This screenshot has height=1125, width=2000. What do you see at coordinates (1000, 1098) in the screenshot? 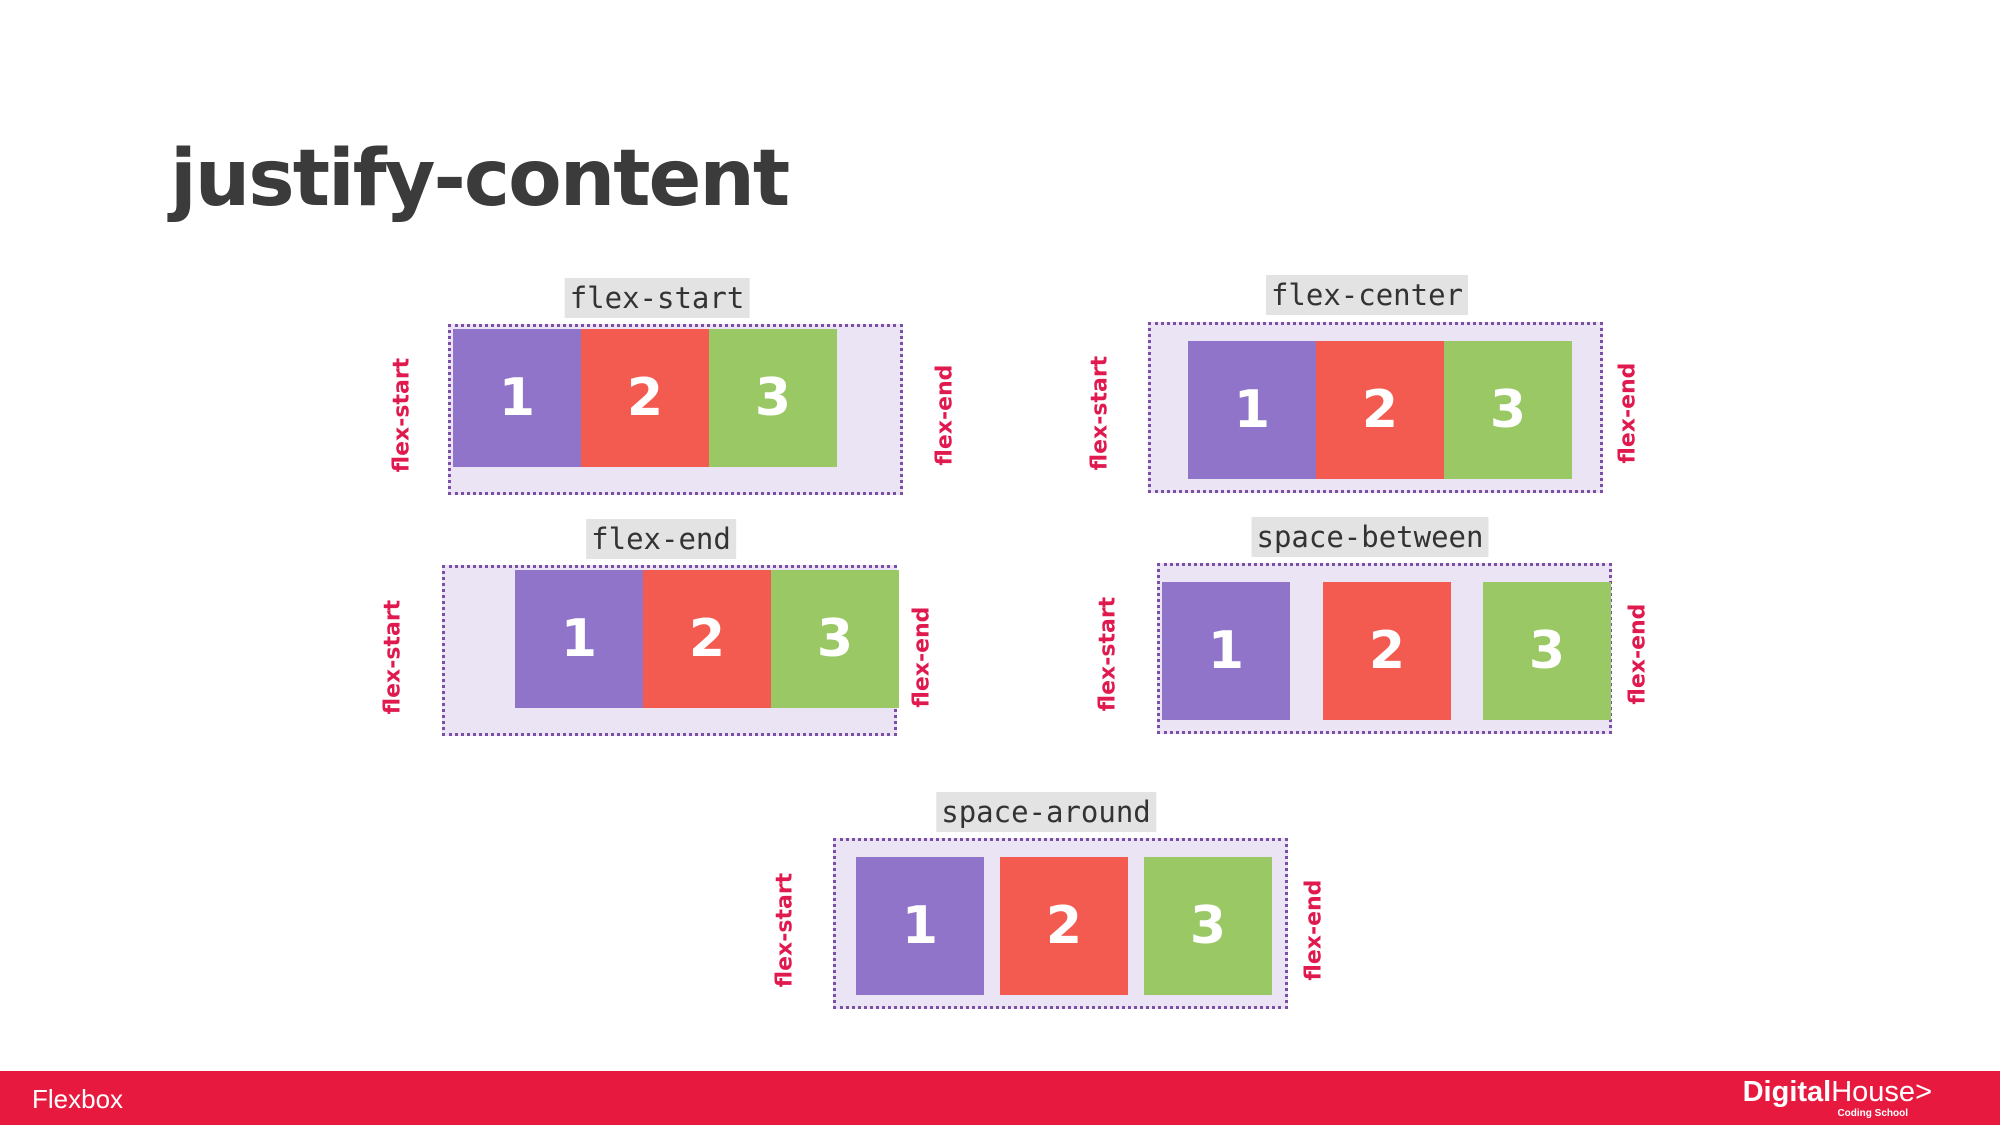
I see `footer-bar: Flexbox DigitalHouse> Coding School` at bounding box center [1000, 1098].